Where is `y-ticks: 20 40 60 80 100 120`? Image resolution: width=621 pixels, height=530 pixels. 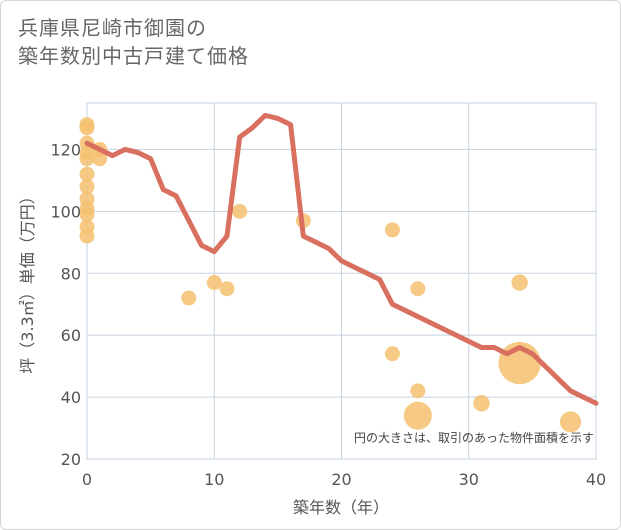 y-ticks: 20 40 60 80 100 120 is located at coordinates (65, 304).